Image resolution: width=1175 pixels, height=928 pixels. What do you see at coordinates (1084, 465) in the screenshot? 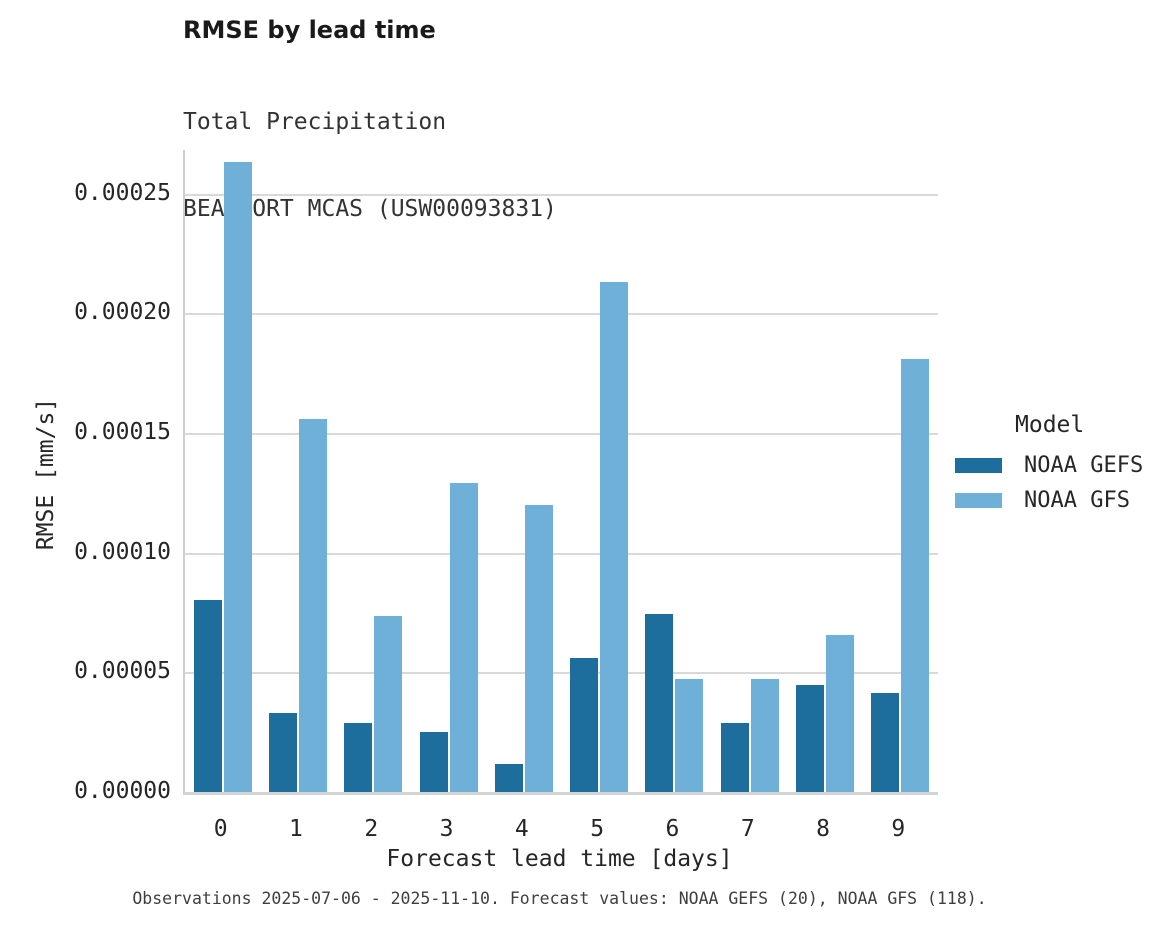
I see `legend-label: NOAA GEFS` at bounding box center [1084, 465].